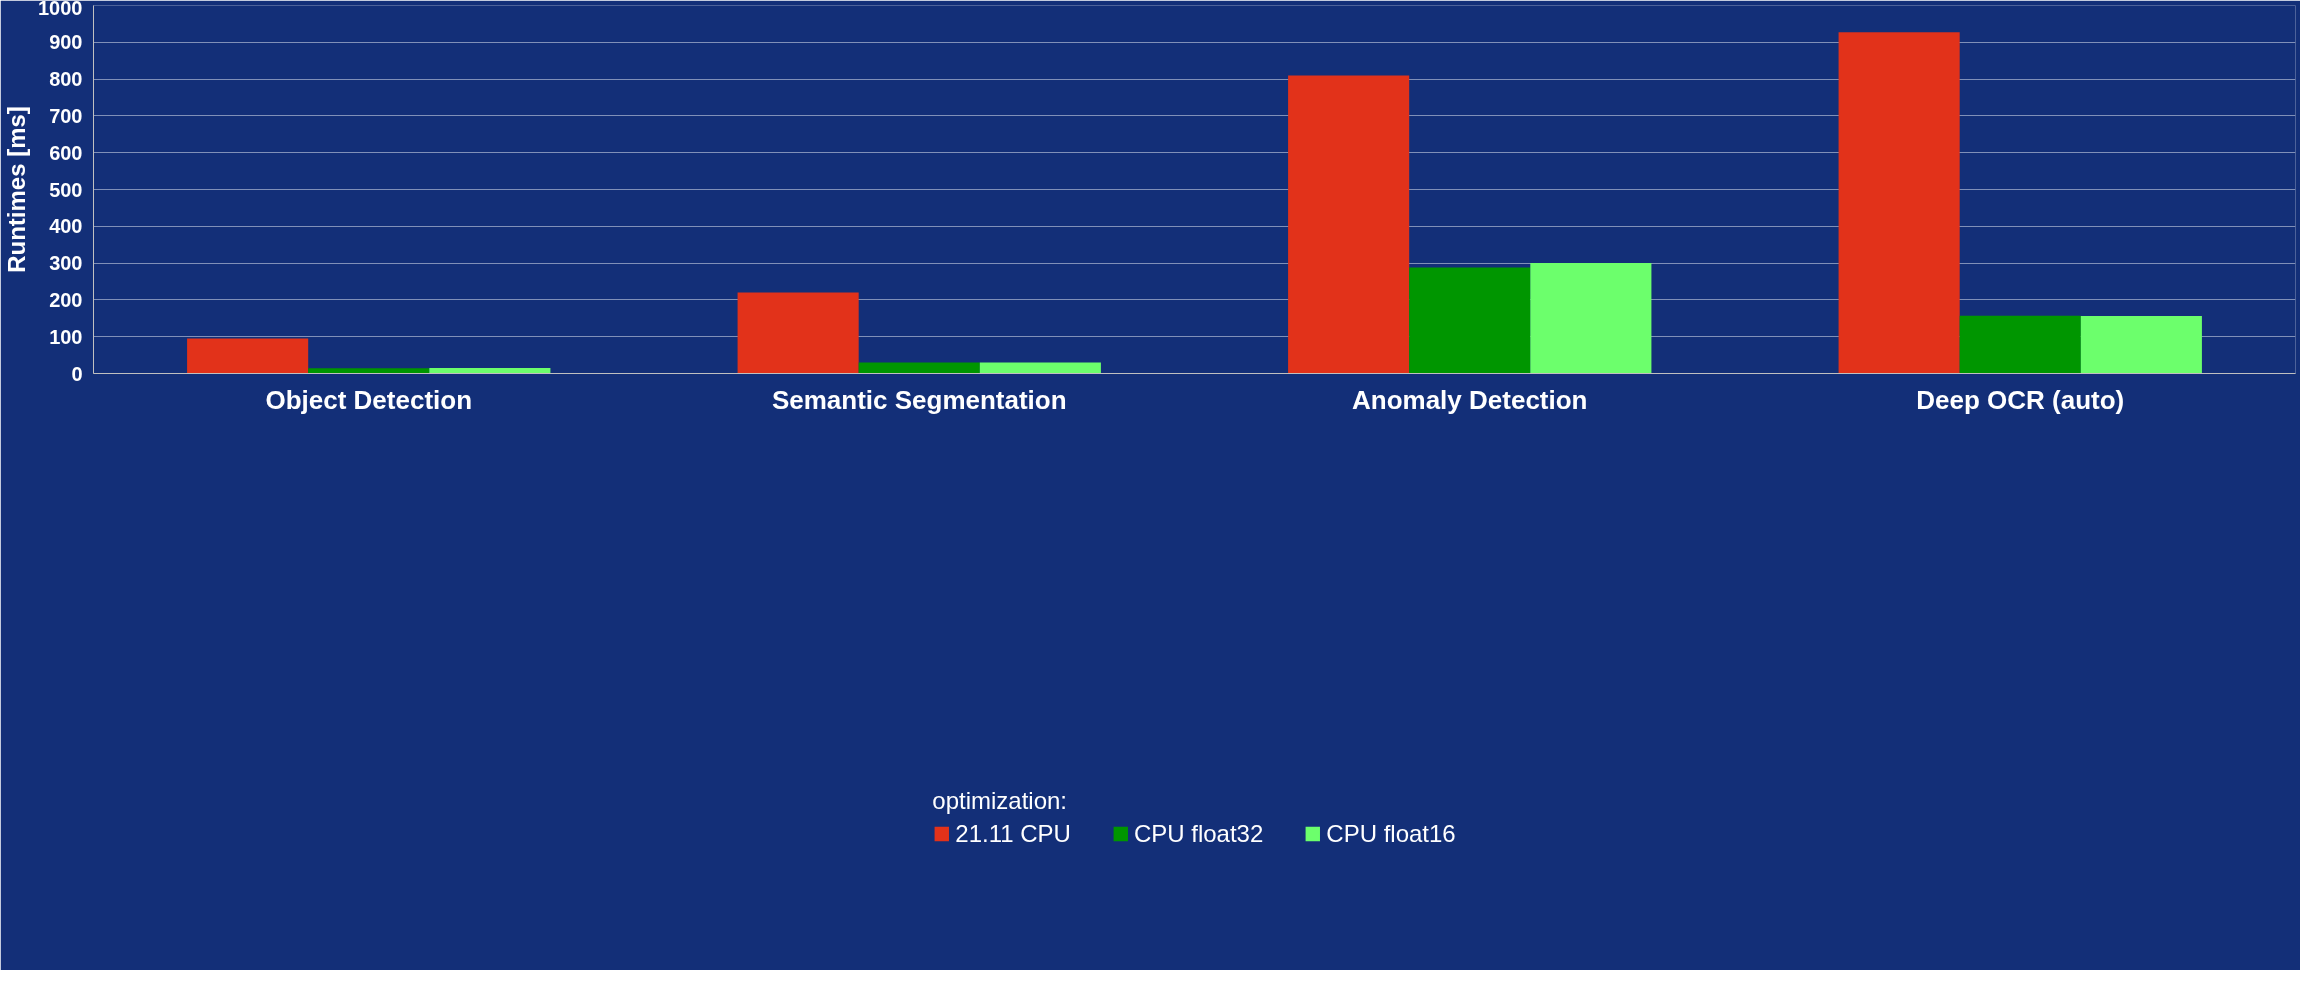 This screenshot has height=985, width=2318. What do you see at coordinates (1013, 833) in the screenshot?
I see `legend-label: 21.11 CPU` at bounding box center [1013, 833].